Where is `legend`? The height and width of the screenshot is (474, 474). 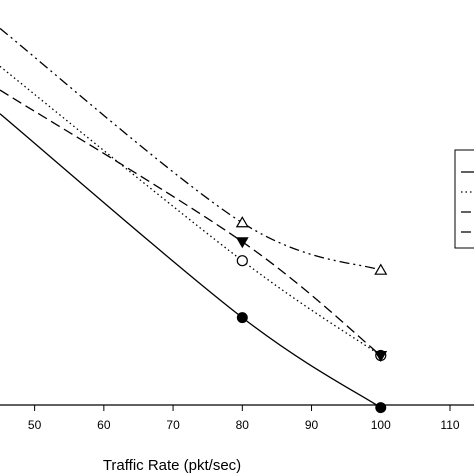 legend is located at coordinates (464, 199).